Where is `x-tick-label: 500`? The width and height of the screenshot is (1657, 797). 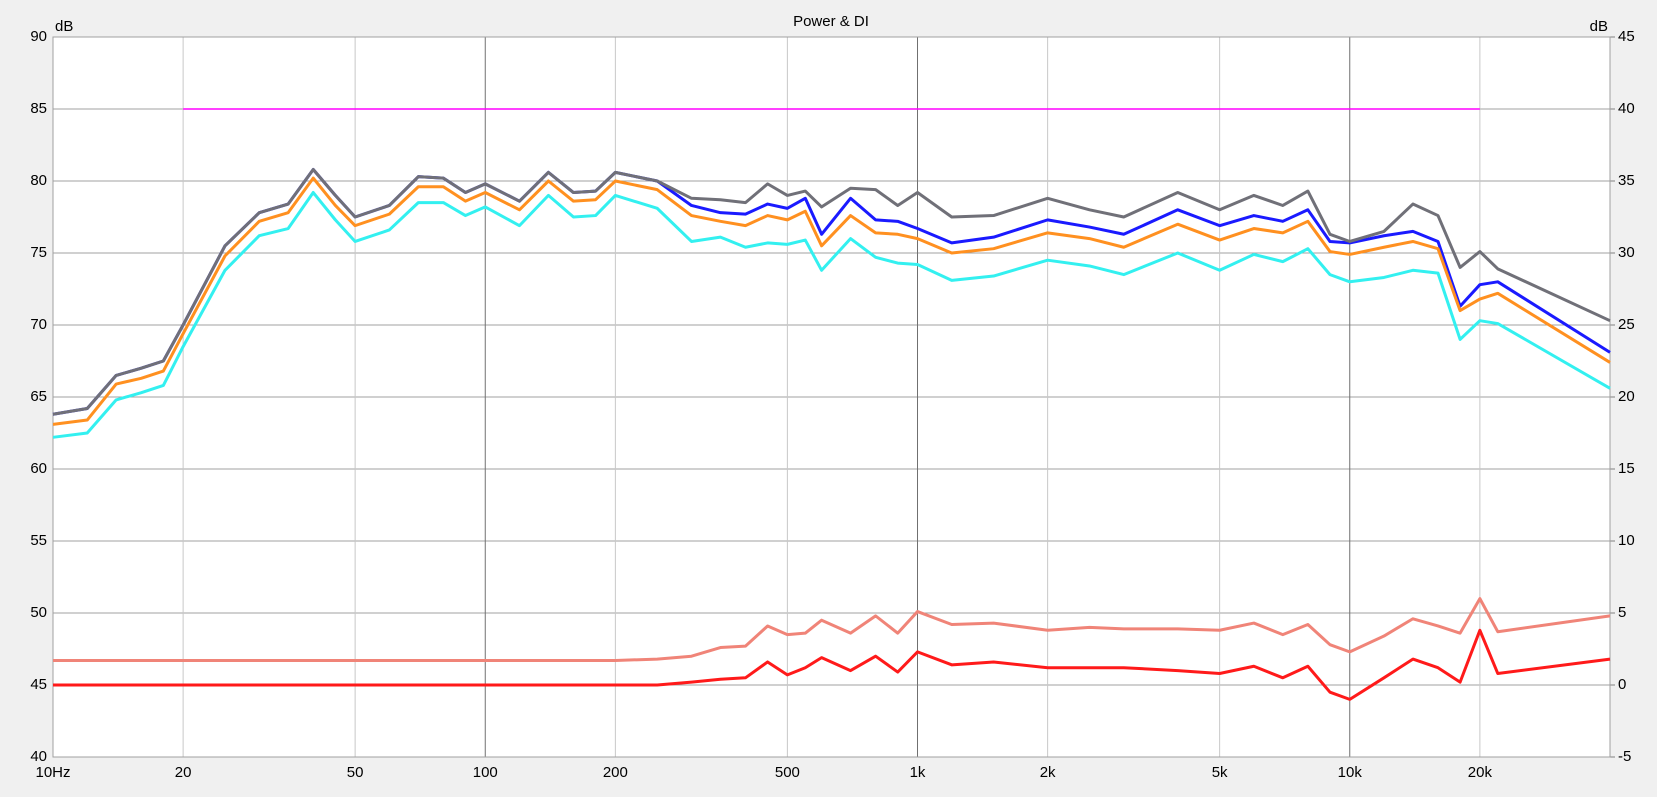 x-tick-label: 500 is located at coordinates (787, 772).